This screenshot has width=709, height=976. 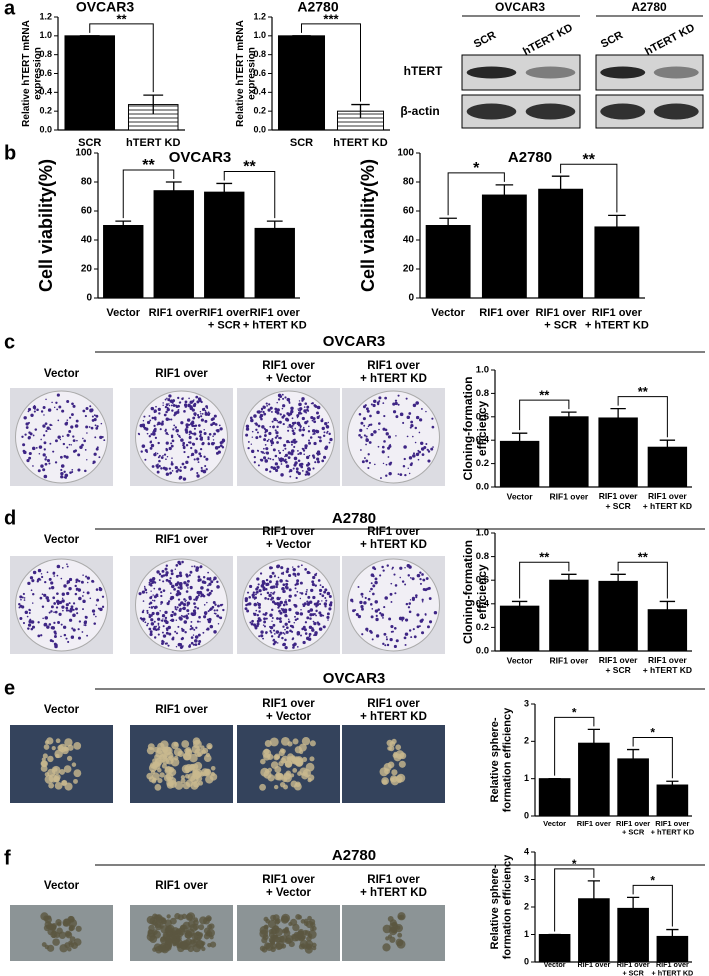 What do you see at coordinates (405, 153) in the screenshot?
I see `y-tick-label: 100` at bounding box center [405, 153].